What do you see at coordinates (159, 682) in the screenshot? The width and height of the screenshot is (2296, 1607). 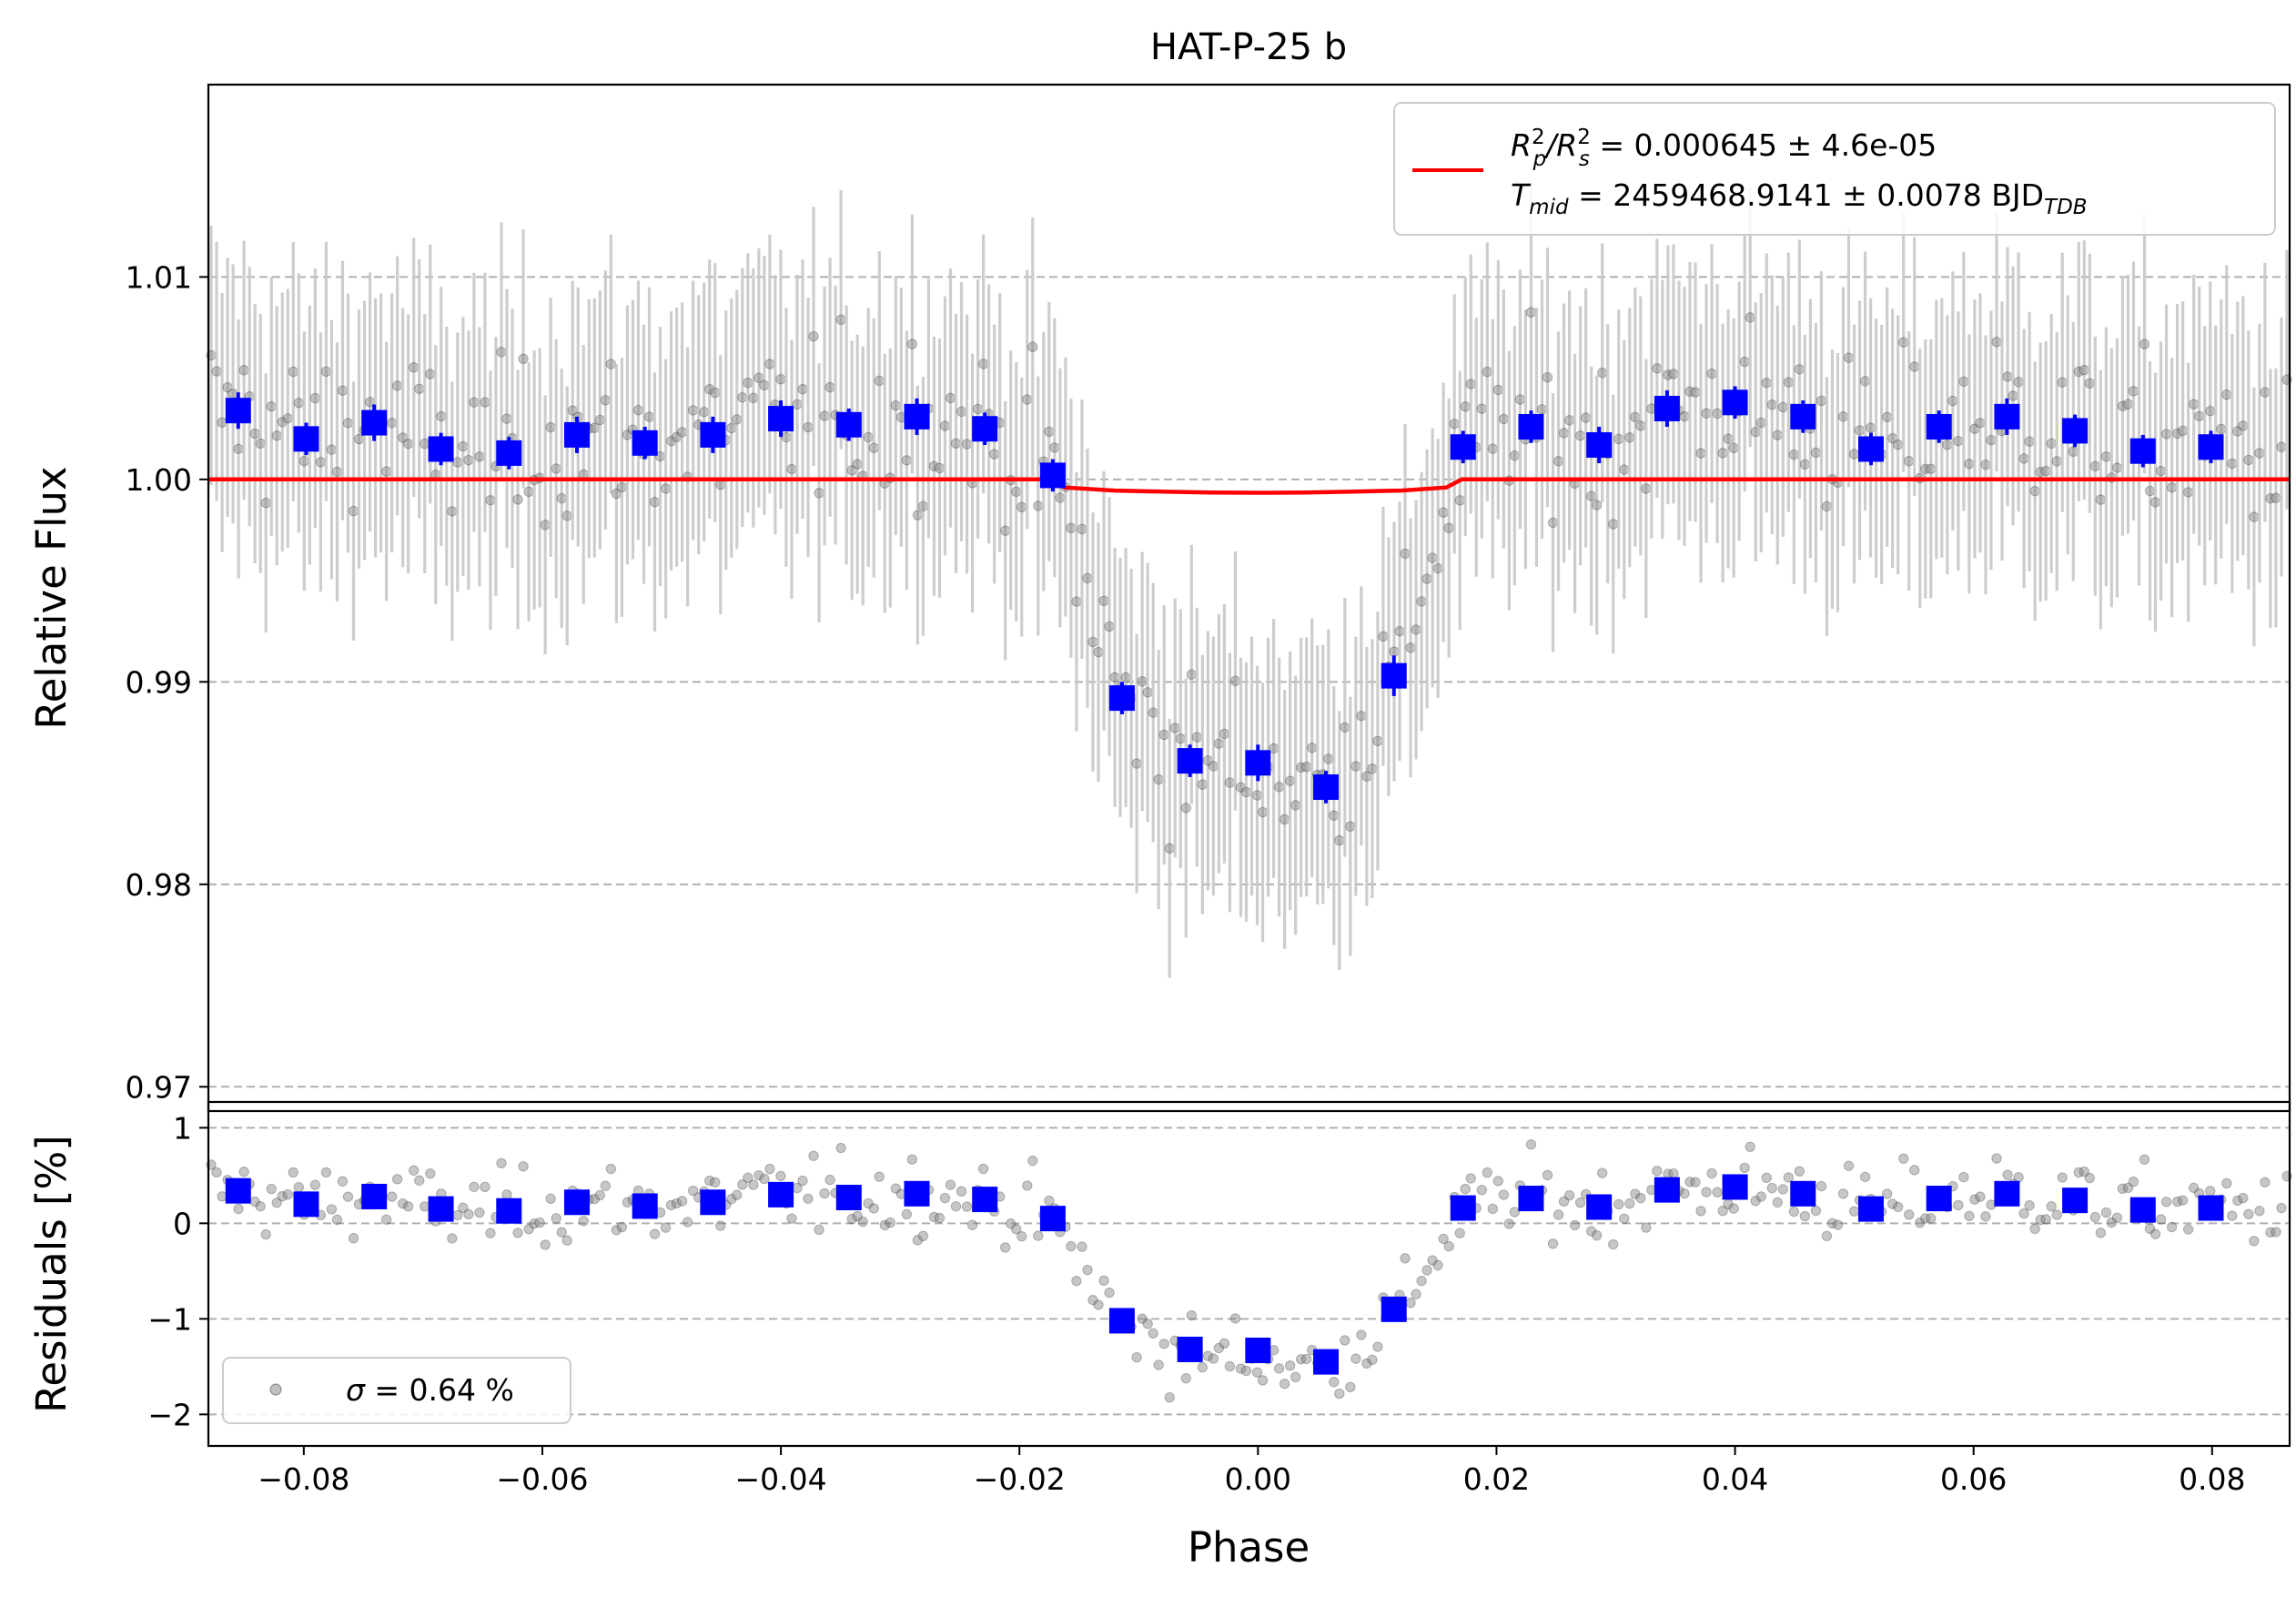 I see `top-ytick-label: 0.99` at bounding box center [159, 682].